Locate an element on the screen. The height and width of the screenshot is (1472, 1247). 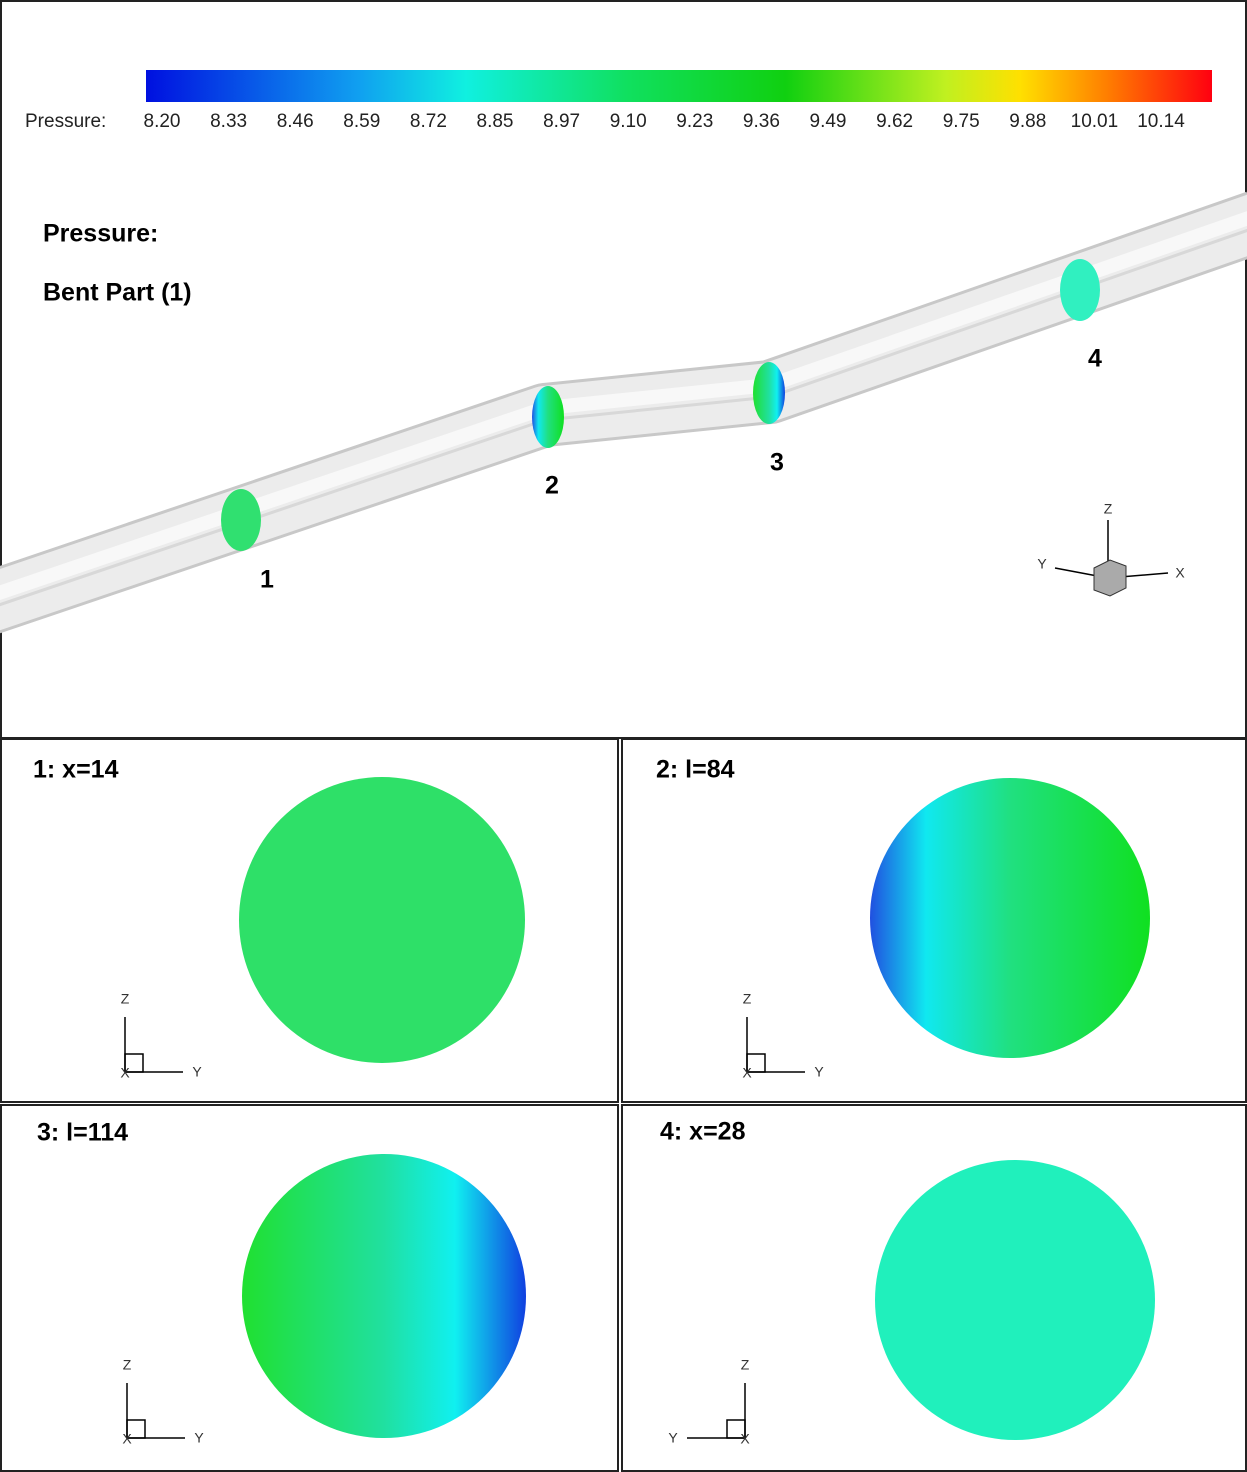
panel-title: 1: x=14 is located at coordinates (76, 770).